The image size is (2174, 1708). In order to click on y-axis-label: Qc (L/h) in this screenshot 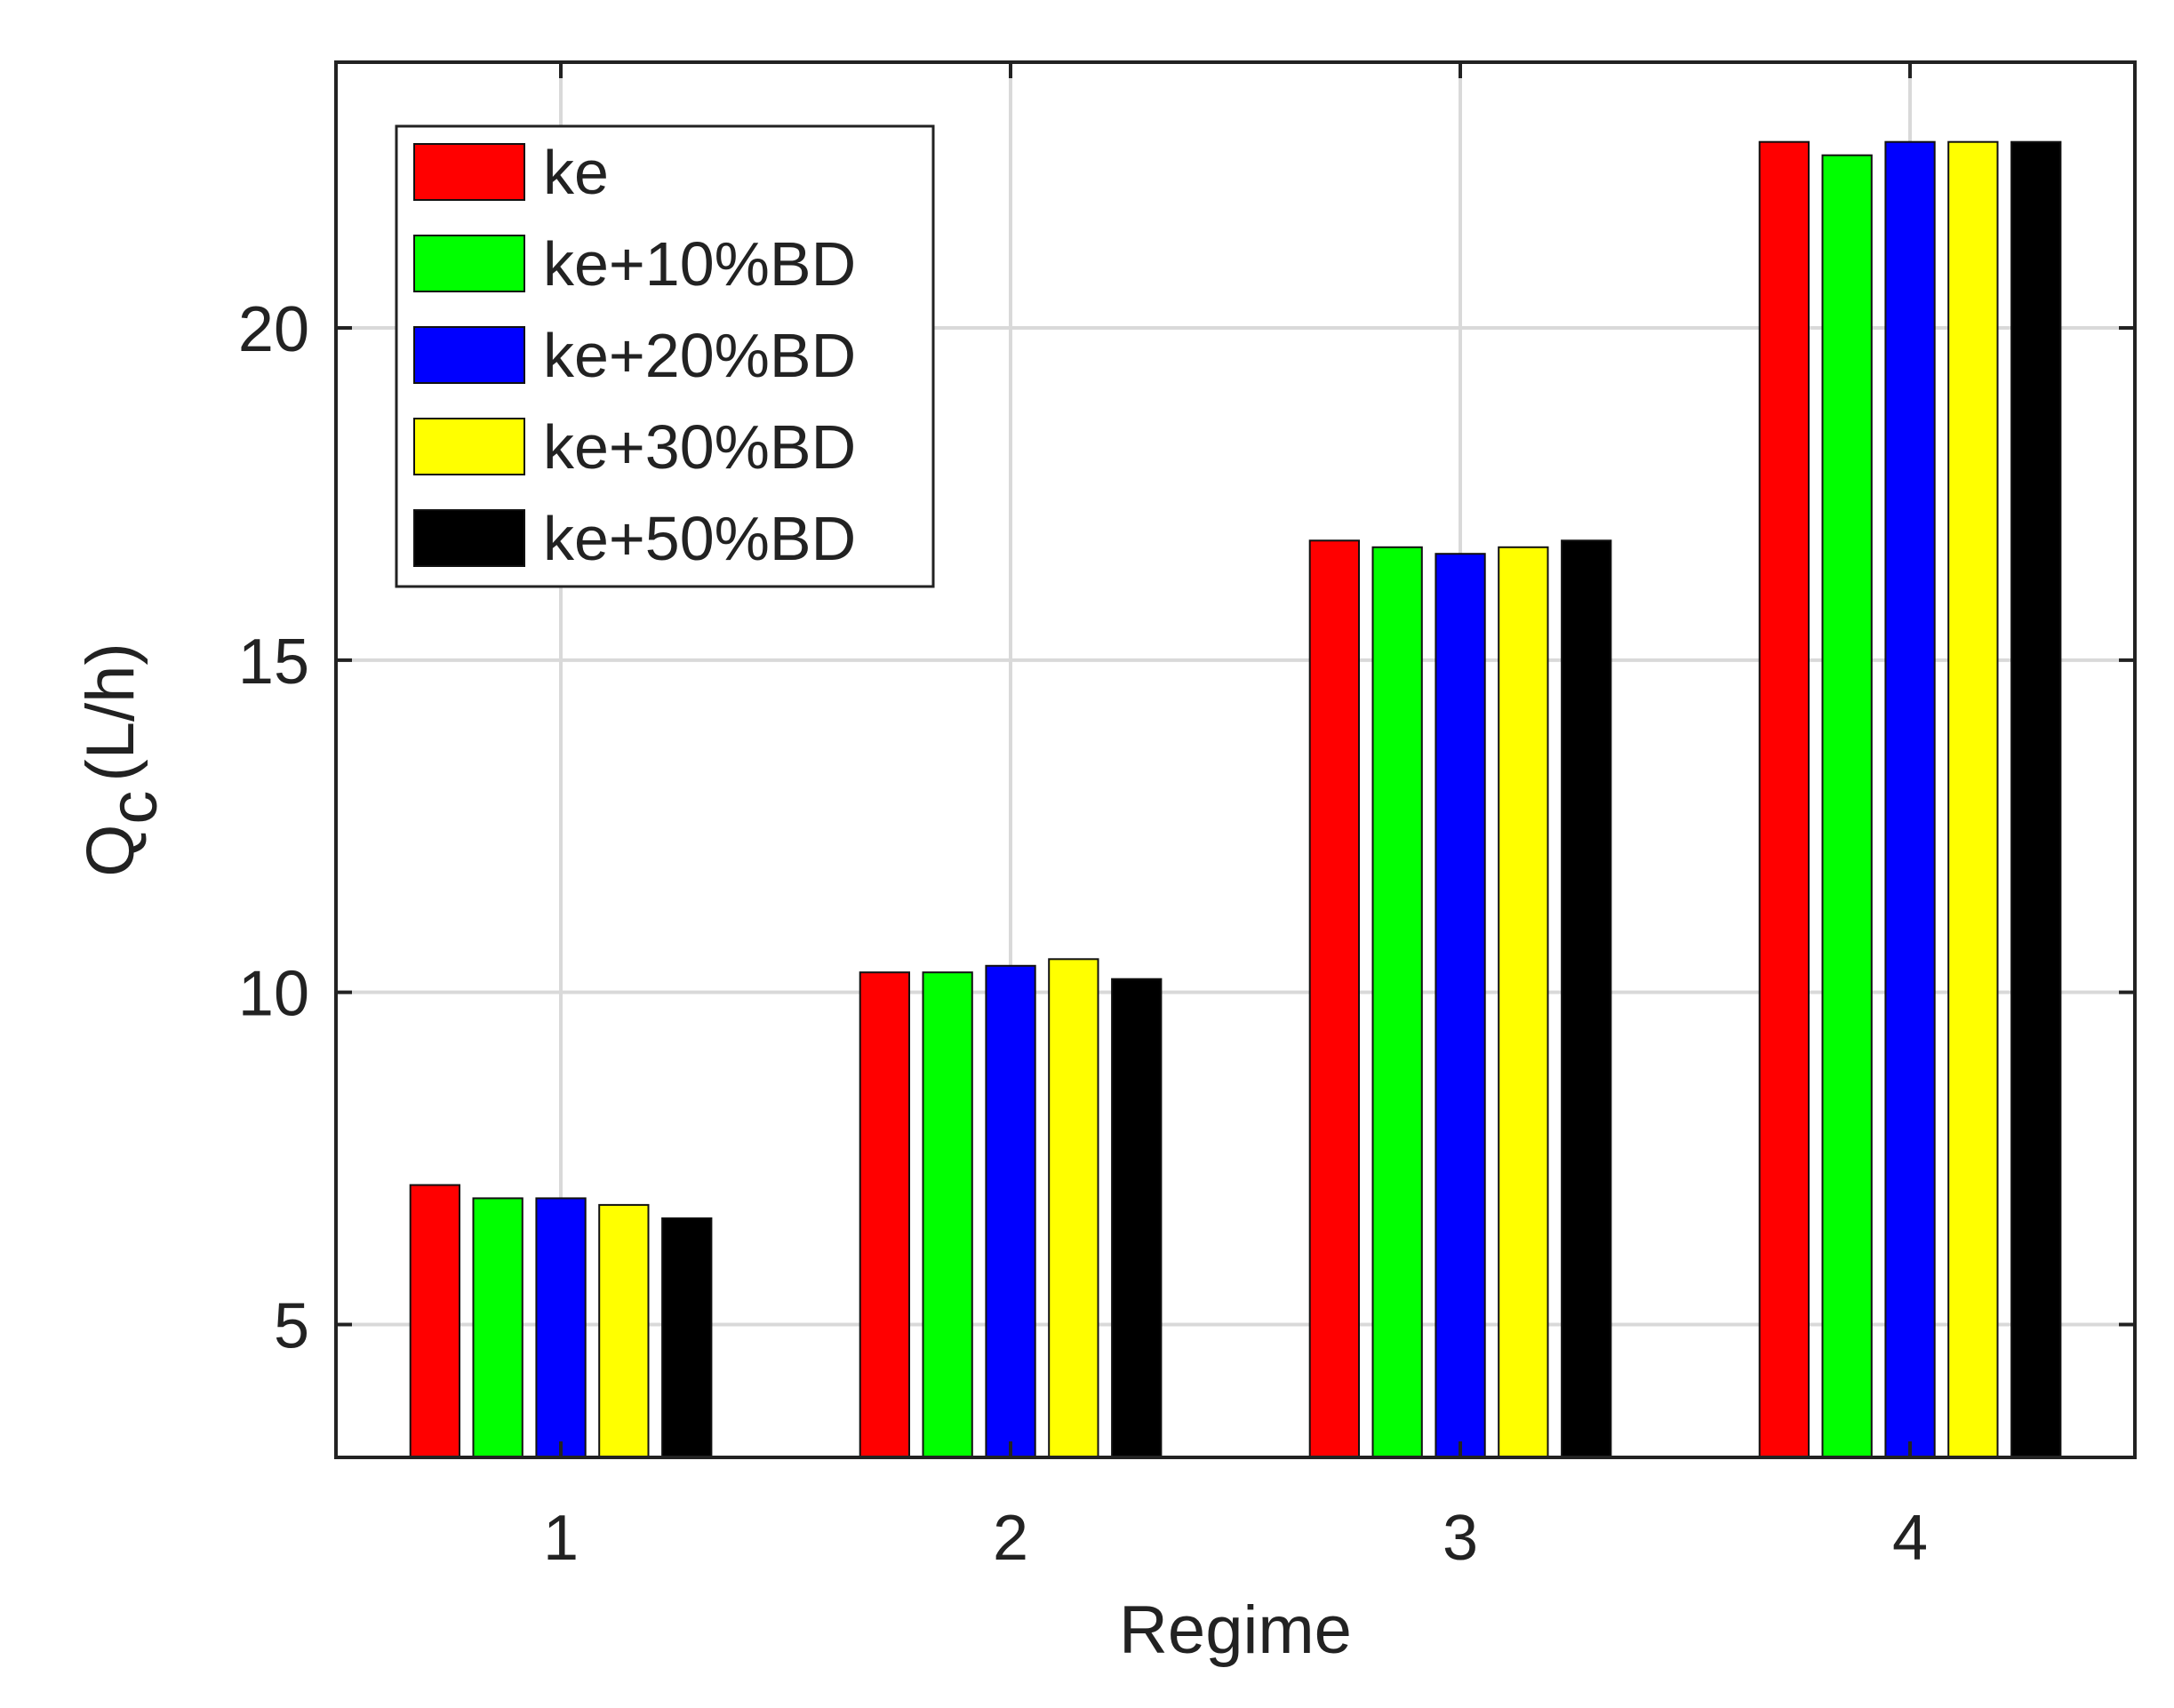, I will do `click(123, 759)`.